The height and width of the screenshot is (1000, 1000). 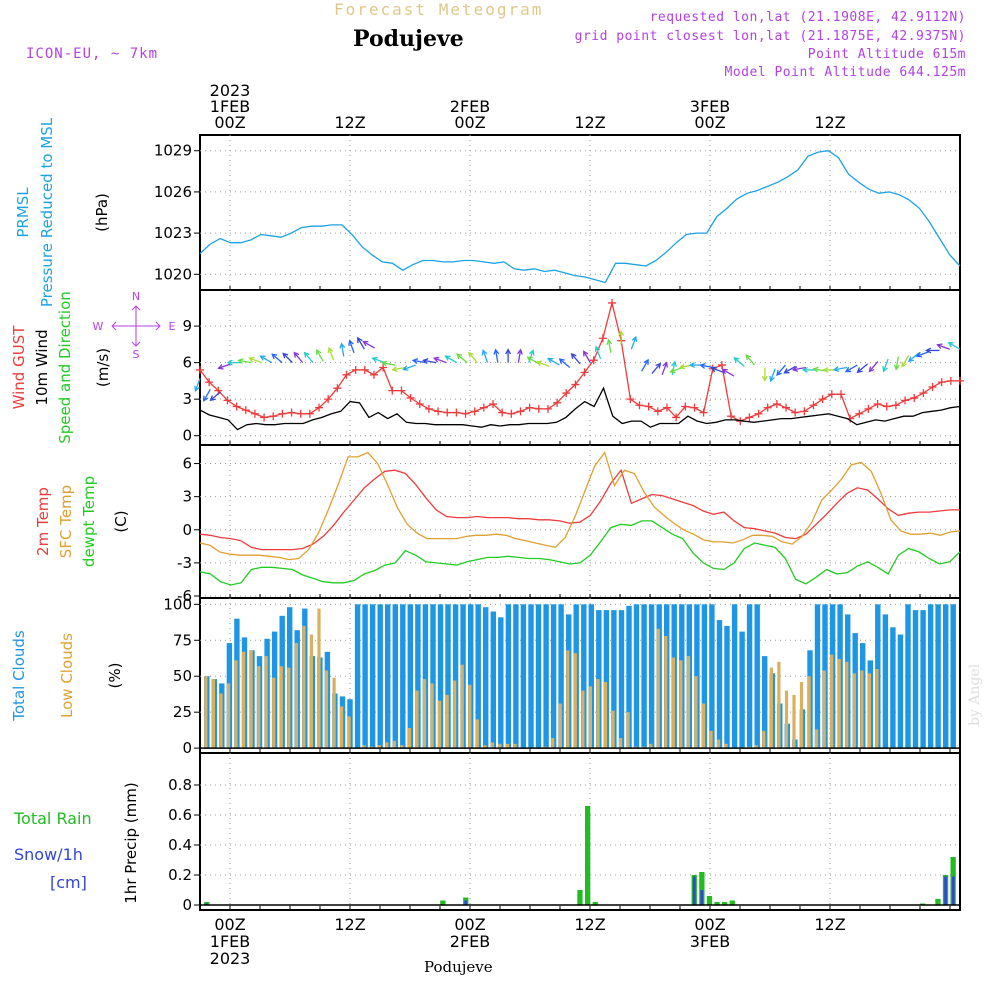 I want to click on y-axis-label: (C), so click(x=121, y=521).